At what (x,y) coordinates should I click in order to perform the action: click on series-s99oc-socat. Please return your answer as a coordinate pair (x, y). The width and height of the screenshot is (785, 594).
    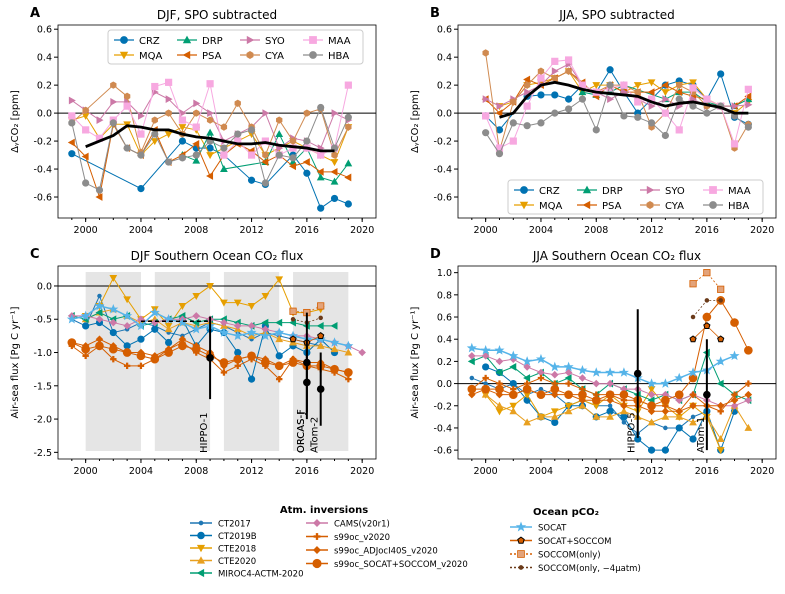
    Looking at the image, I should click on (210, 357).